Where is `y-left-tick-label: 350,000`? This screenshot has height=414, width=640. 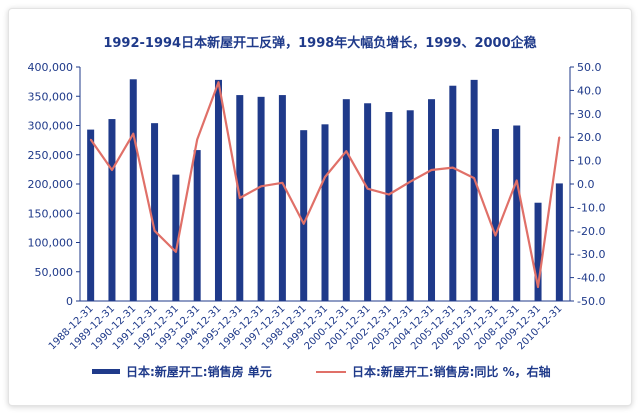 y-left-tick-label: 350,000 is located at coordinates (51, 96).